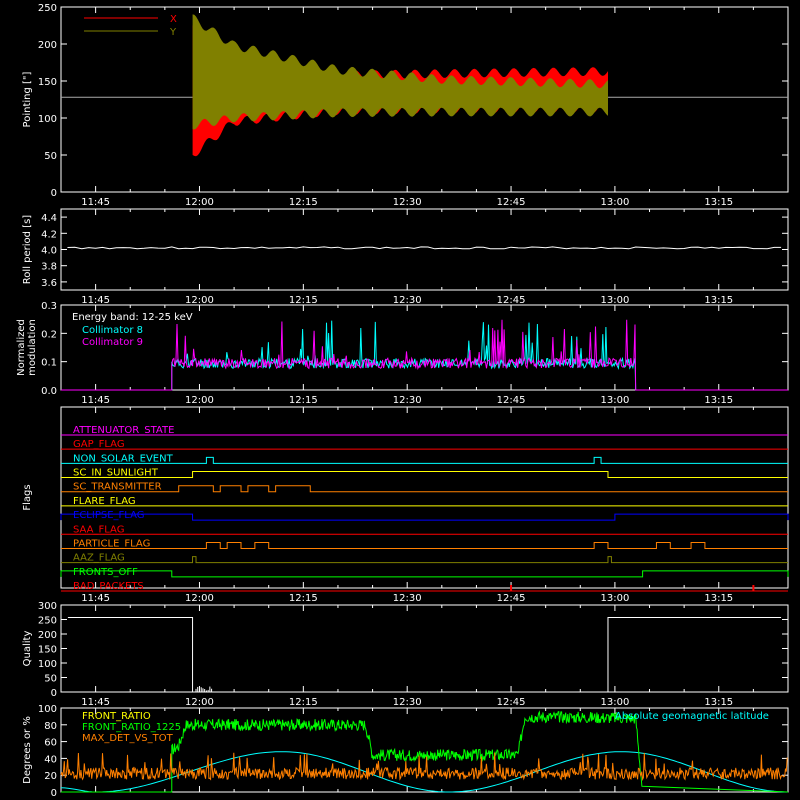 Image resolution: width=800 pixels, height=800 pixels. I want to click on flag-line-fronts_off, so click(424, 574).